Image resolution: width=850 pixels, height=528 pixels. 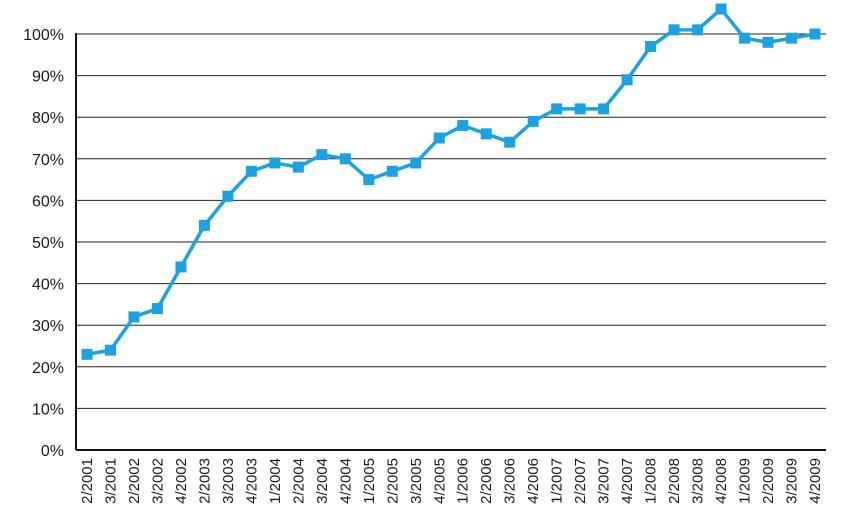 I want to click on x-tick-label: 3/2004, so click(x=322, y=481).